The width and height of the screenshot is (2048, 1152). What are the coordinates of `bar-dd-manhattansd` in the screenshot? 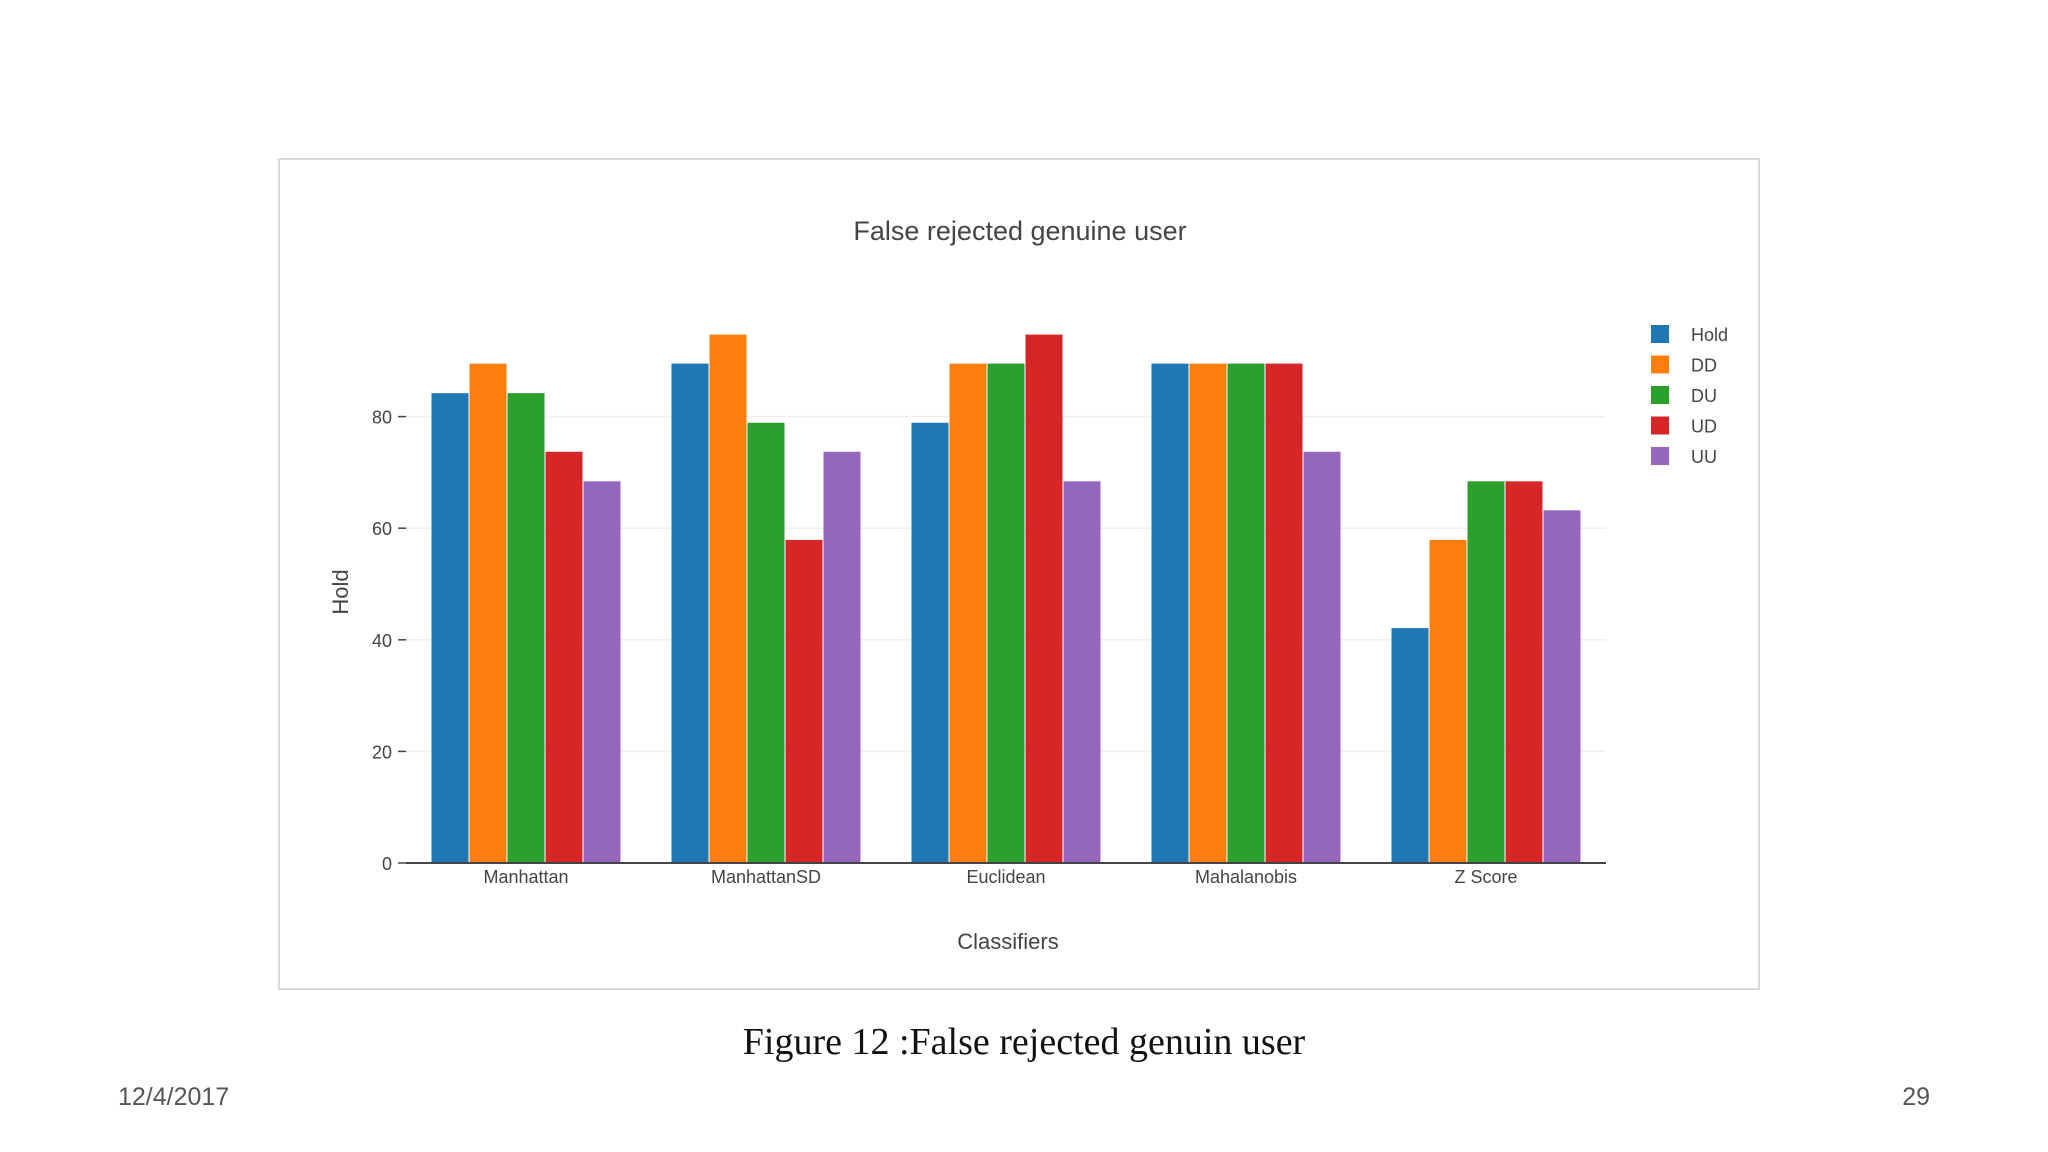 It's located at (728, 599).